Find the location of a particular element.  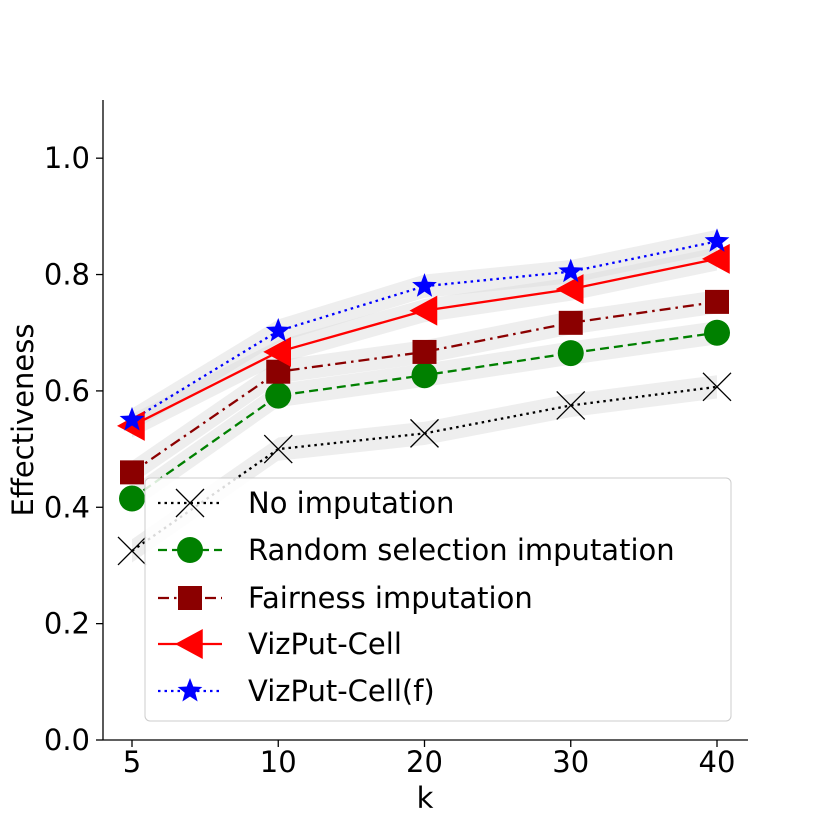

legend-label: Fairness imputation is located at coordinates (390, 598).